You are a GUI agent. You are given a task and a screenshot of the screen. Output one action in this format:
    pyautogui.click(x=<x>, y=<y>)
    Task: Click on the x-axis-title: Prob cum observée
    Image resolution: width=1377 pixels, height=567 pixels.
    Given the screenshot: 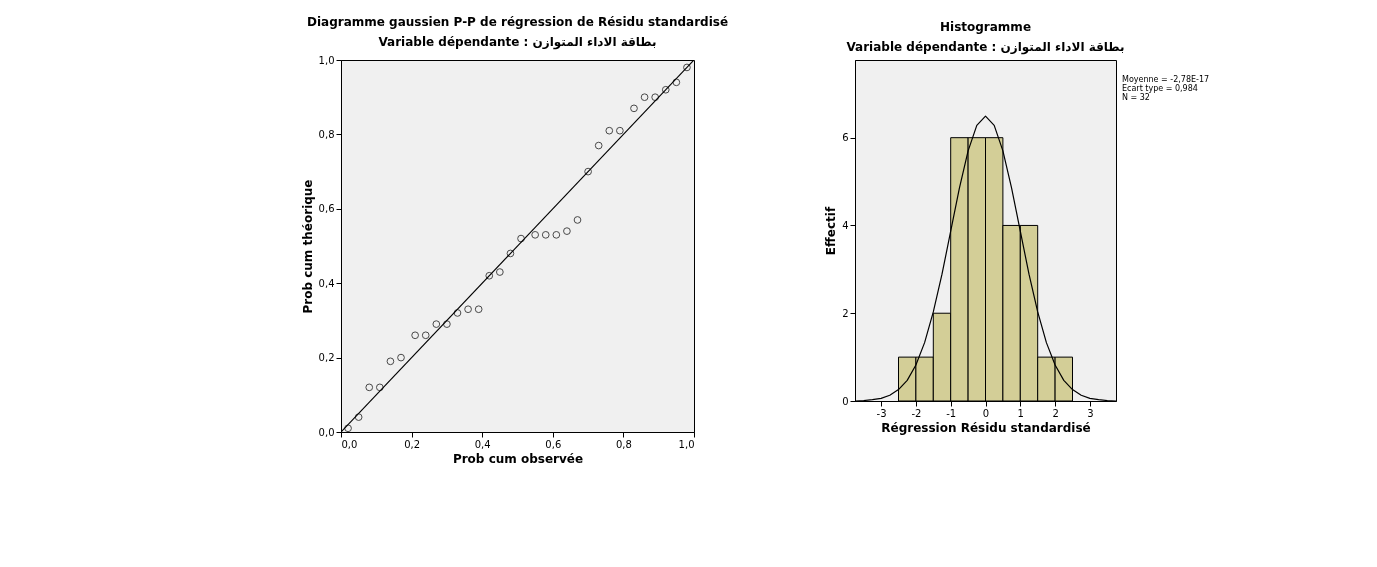 What is the action you would take?
    pyautogui.click(x=518, y=458)
    